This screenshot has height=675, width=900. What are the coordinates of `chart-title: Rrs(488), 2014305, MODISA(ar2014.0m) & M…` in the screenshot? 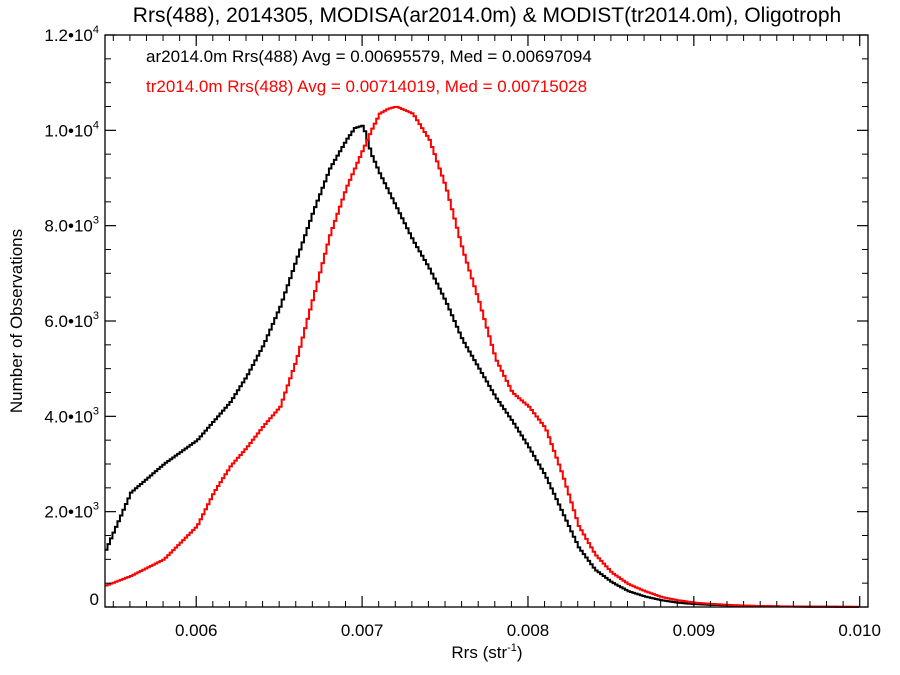 It's located at (487, 15).